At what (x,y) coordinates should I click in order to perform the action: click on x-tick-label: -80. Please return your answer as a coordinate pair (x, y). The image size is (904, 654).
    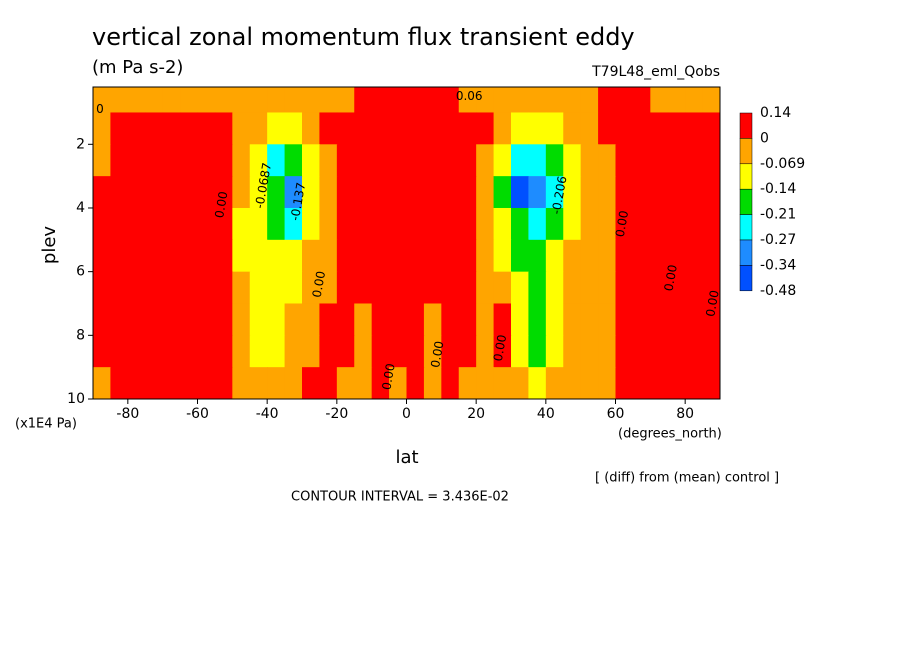
    Looking at the image, I should click on (127, 414).